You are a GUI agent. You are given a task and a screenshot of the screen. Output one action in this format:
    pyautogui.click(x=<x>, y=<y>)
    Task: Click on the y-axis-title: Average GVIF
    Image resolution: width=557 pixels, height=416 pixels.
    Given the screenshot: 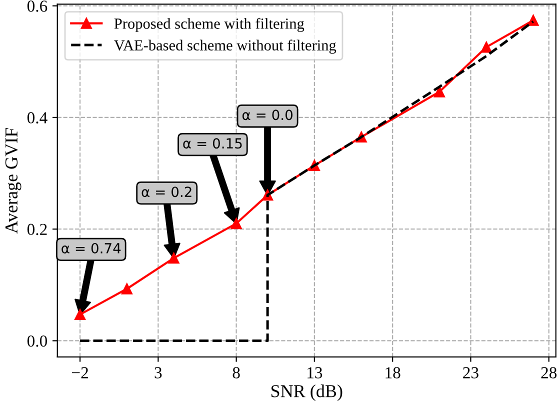 What is the action you would take?
    pyautogui.click(x=13, y=181)
    